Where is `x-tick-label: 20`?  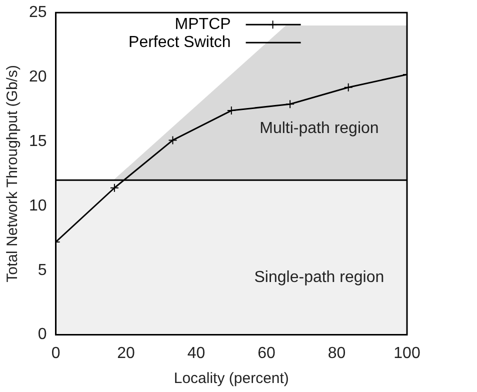 x-tick-label: 20 is located at coordinates (126, 353).